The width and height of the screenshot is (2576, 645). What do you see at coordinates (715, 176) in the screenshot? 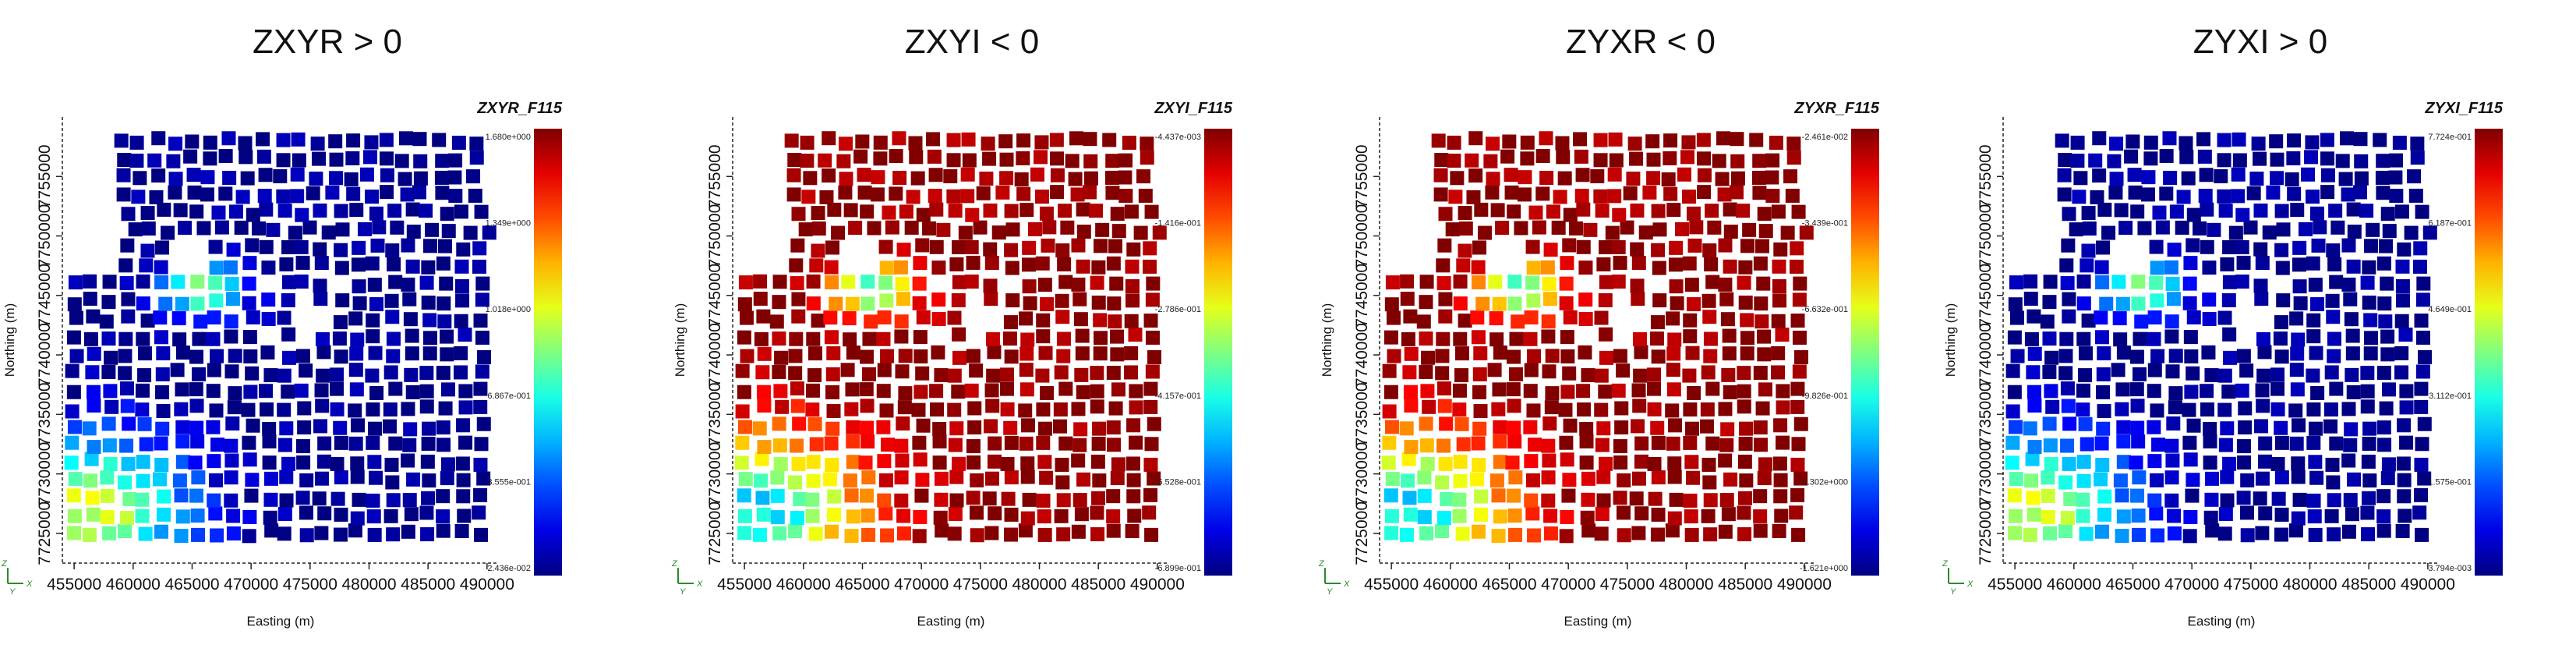
I see `y-tick-label: 7755000` at bounding box center [715, 176].